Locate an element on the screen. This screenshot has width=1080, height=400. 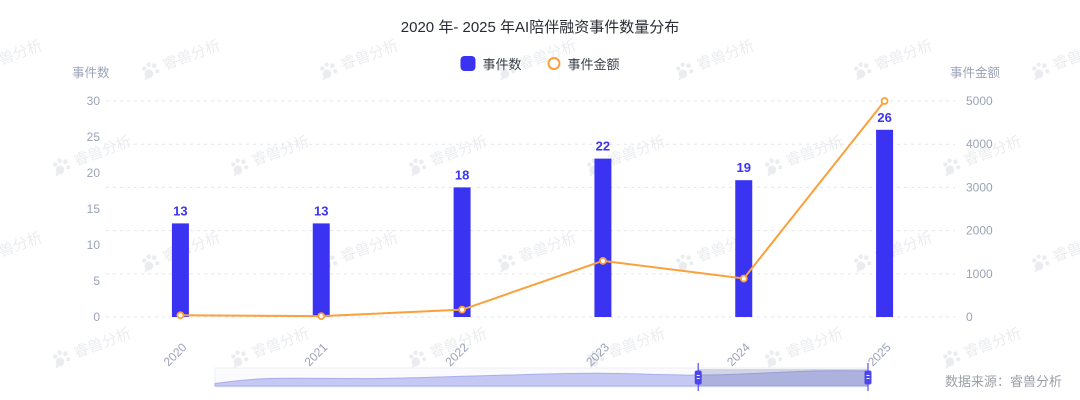
legend-item-event-amount: 事件金额 is located at coordinates (583, 63).